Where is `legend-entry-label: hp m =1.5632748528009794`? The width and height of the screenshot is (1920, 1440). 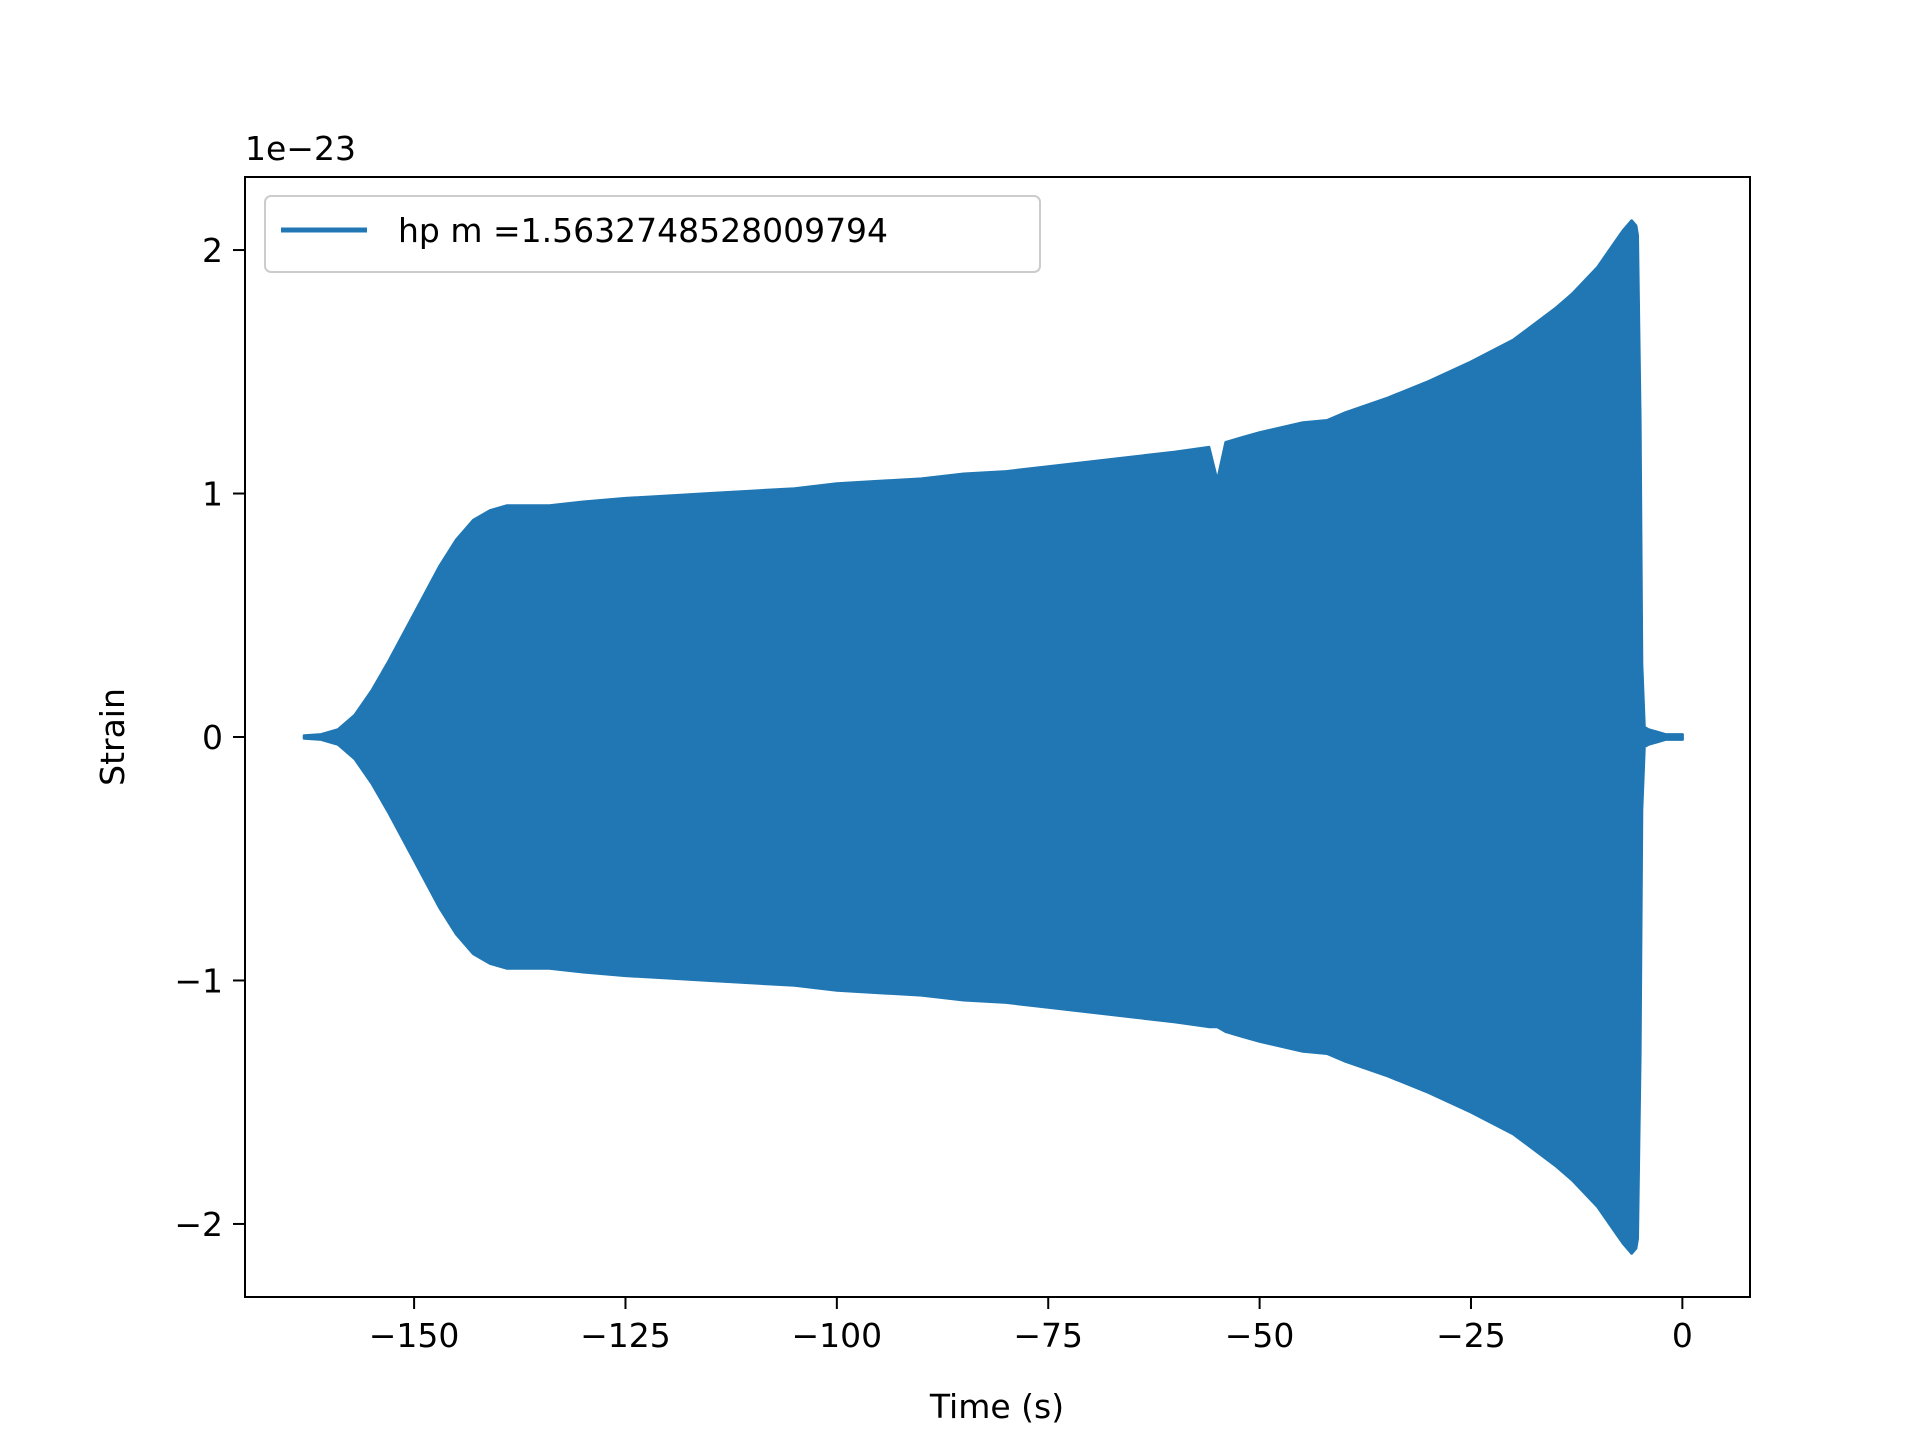 legend-entry-label: hp m =1.5632748528009794 is located at coordinates (643, 230).